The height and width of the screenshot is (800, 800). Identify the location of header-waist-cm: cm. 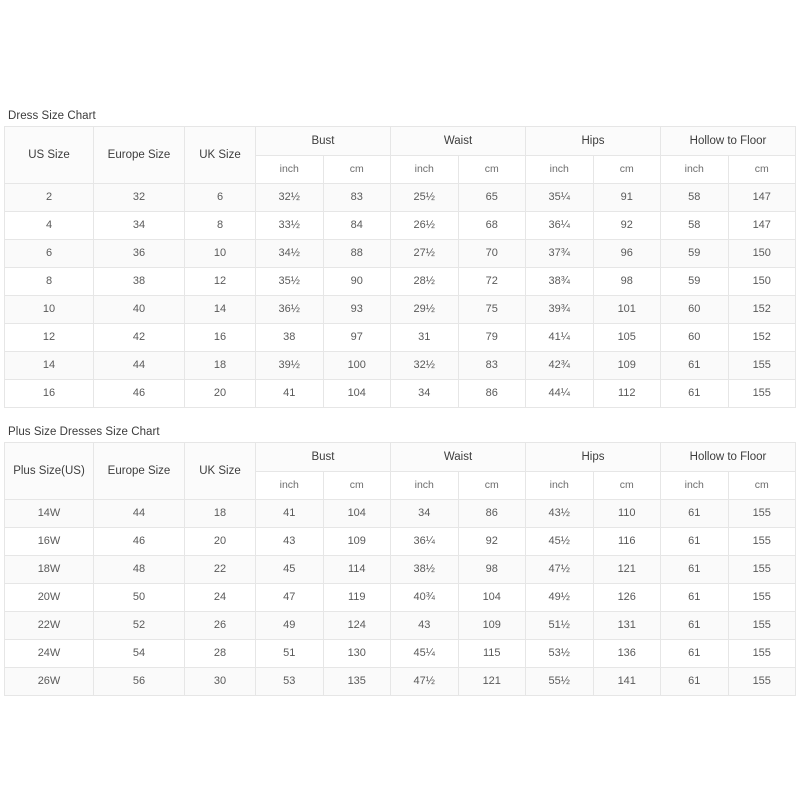
(491, 485).